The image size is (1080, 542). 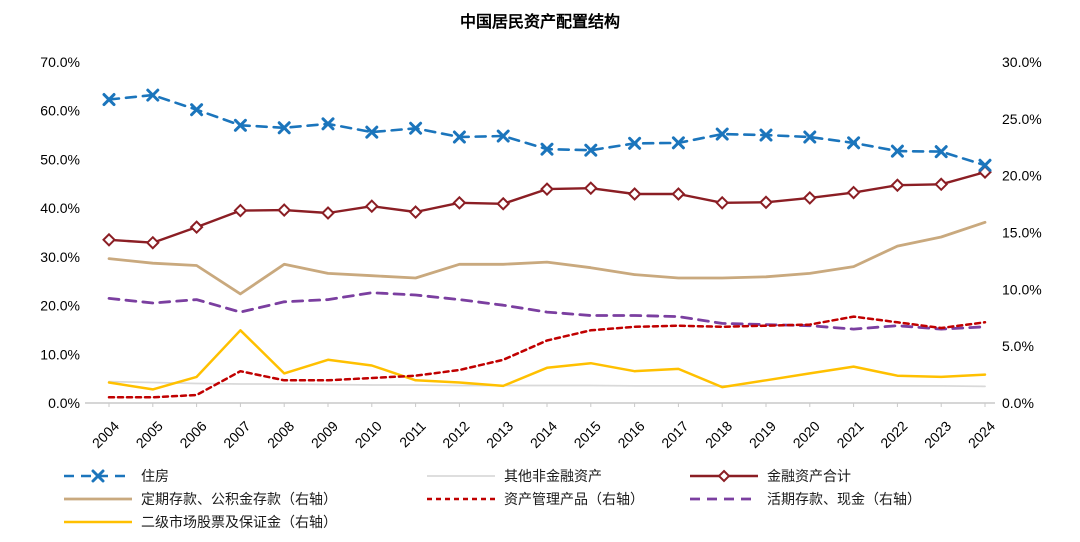 I want to click on x-axis-year-label: 2015, so click(x=587, y=434).